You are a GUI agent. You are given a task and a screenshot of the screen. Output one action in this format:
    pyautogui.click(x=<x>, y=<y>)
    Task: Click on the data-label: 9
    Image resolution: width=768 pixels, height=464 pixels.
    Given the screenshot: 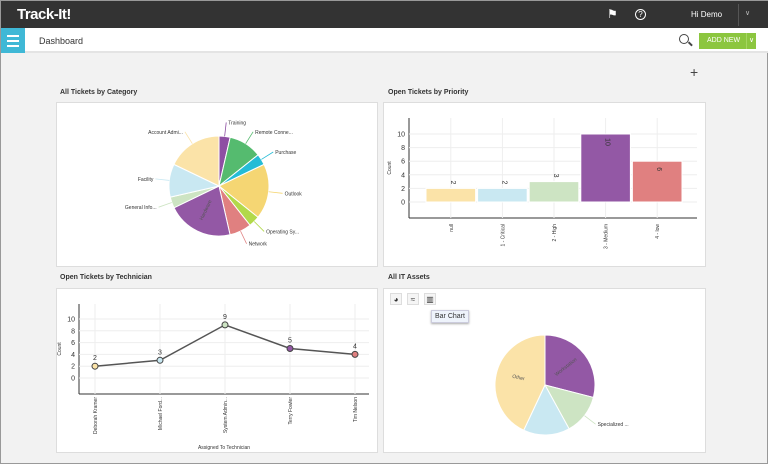 What is the action you would take?
    pyautogui.click(x=225, y=317)
    